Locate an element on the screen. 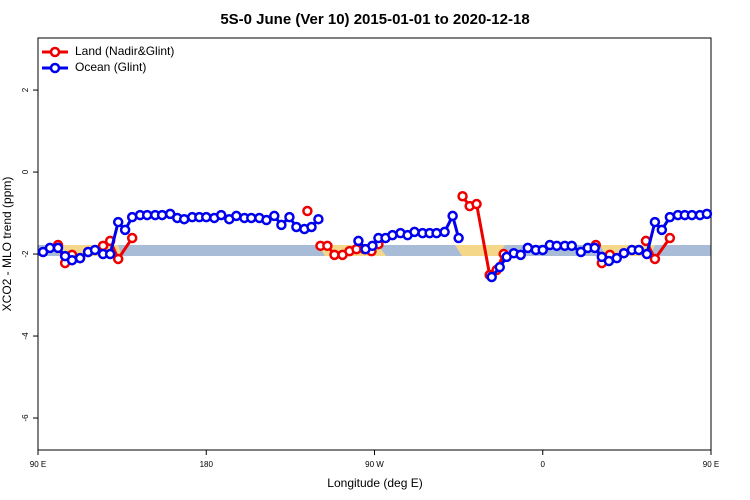 This screenshot has width=750, height=500. y-tick-label: -2 is located at coordinates (25, 254).